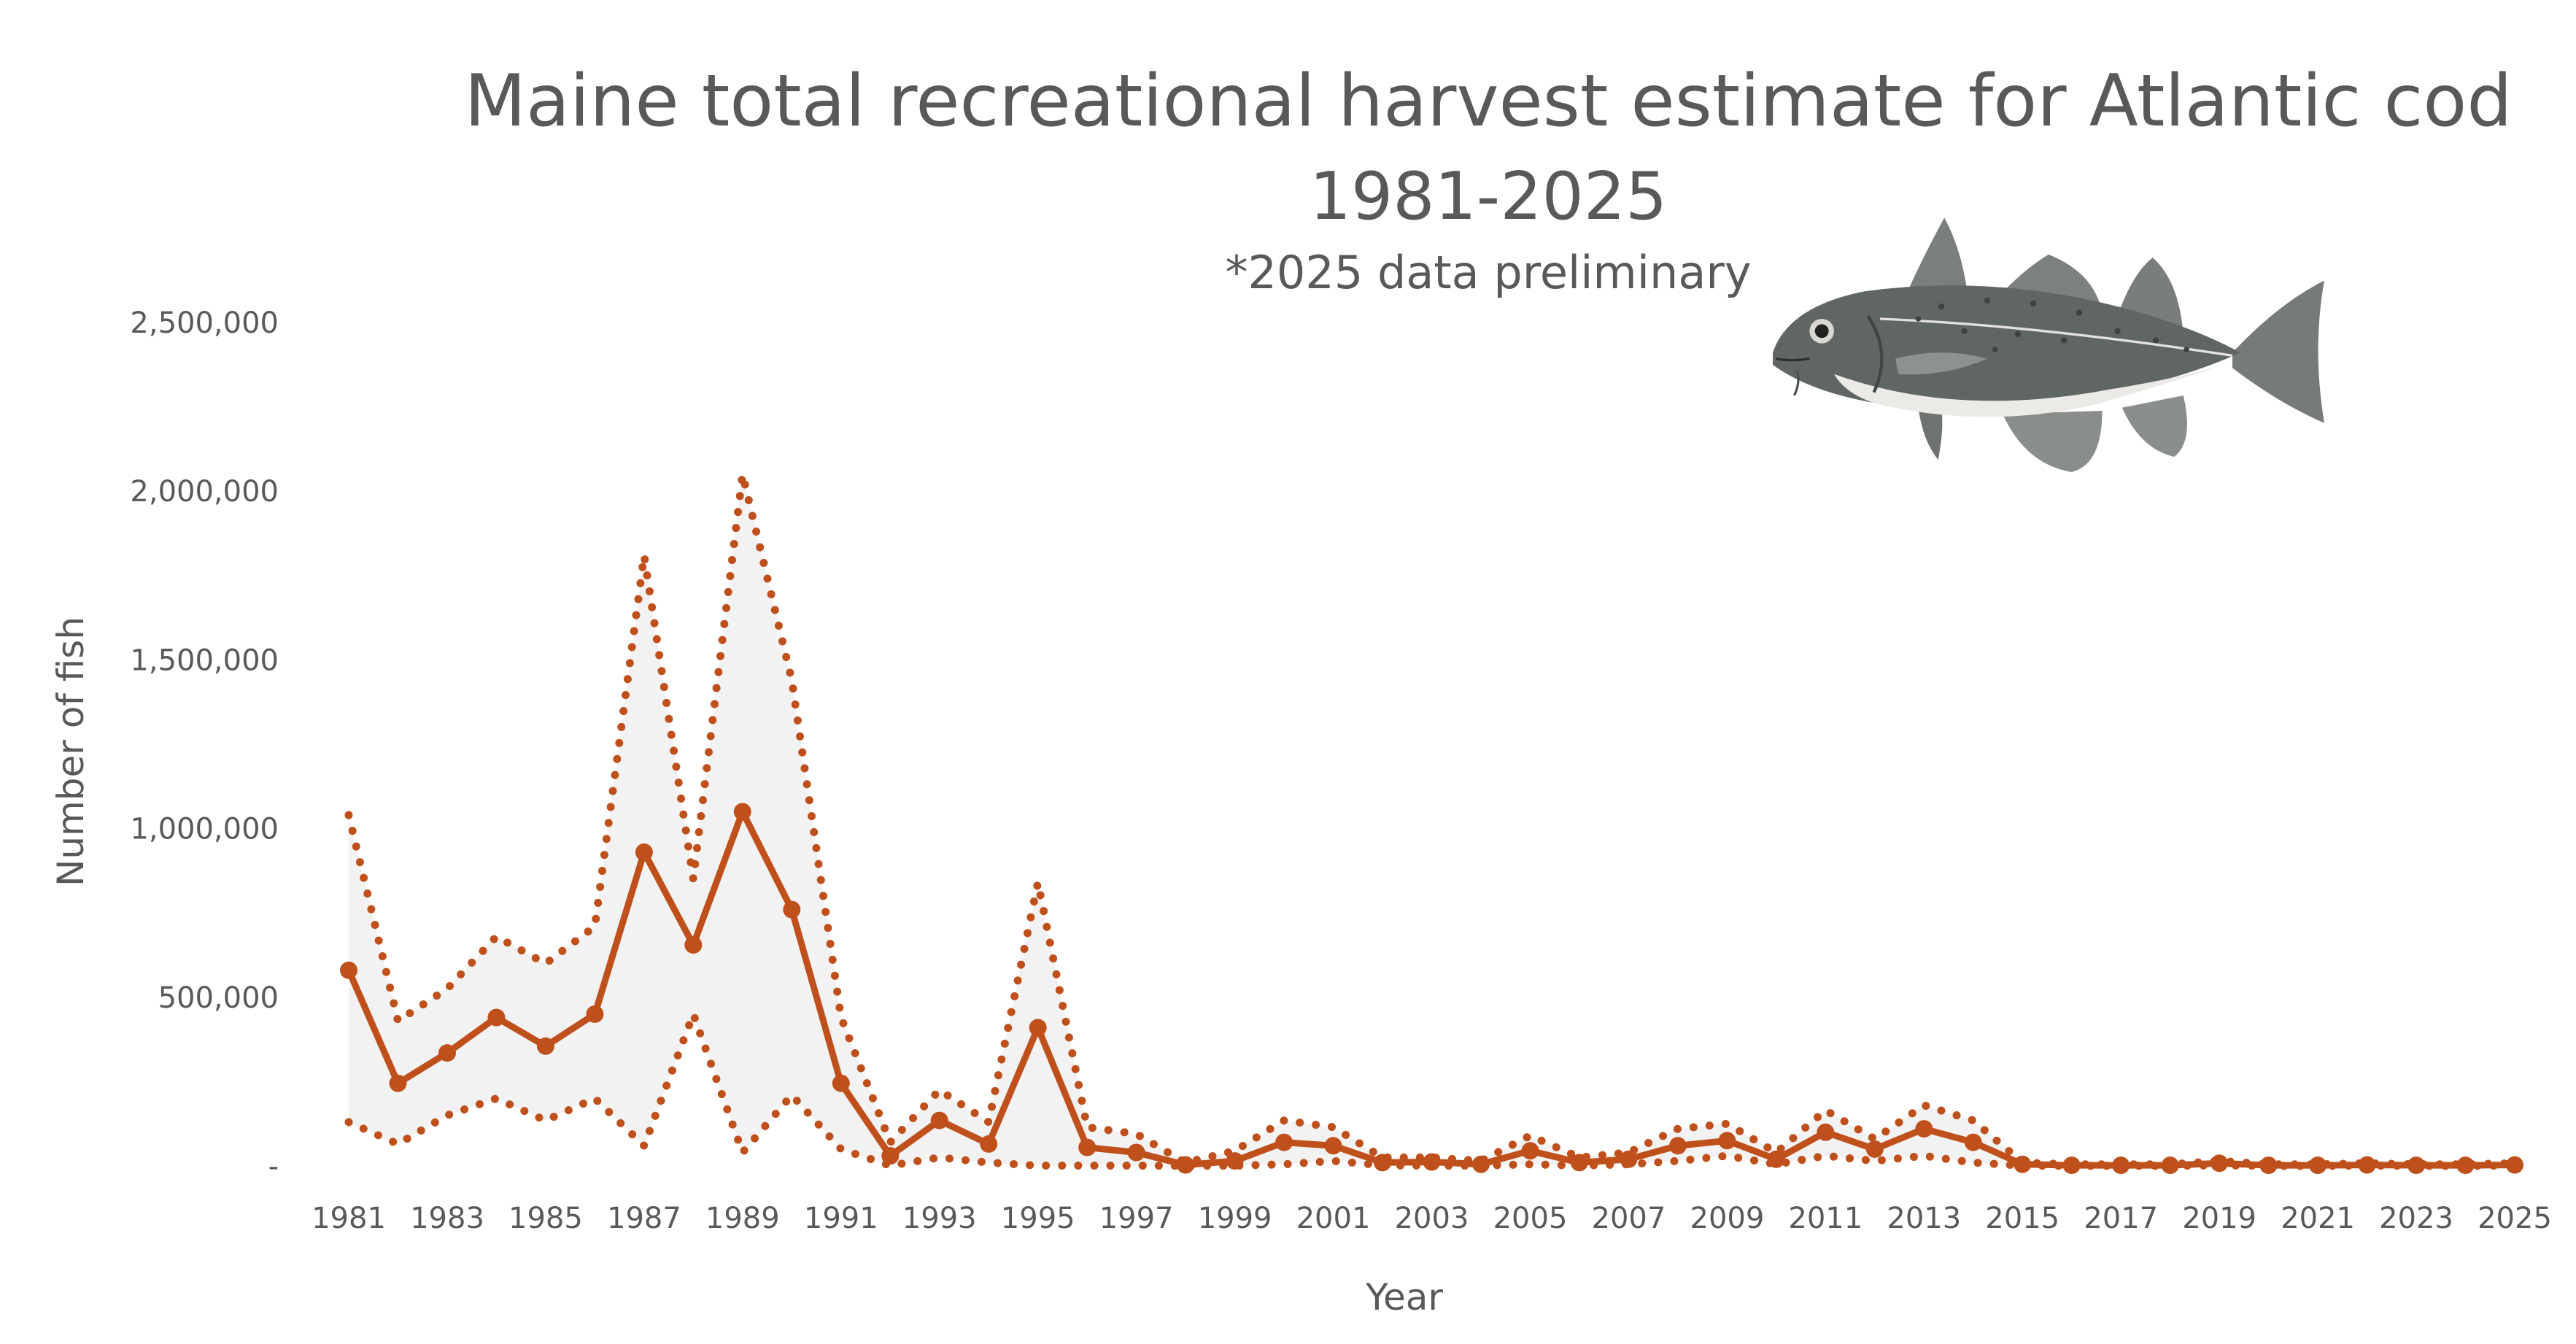 This screenshot has height=1344, width=2576. What do you see at coordinates (1186, 1165) in the screenshot?
I see `data-point-1998` at bounding box center [1186, 1165].